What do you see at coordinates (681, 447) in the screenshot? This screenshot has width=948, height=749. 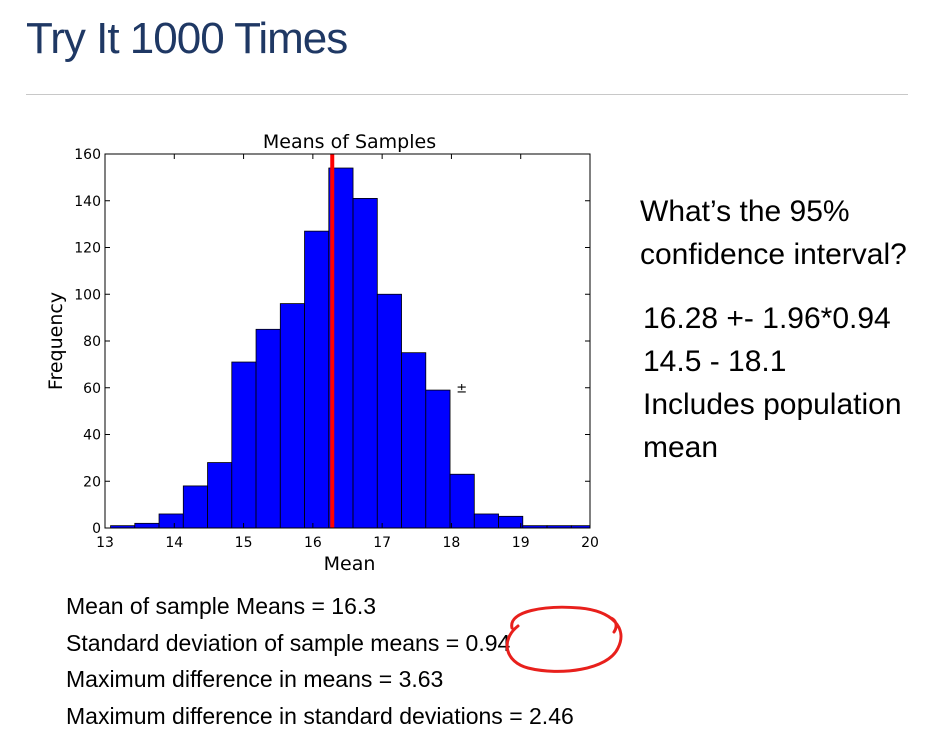 I see `answer-conclusion-line-2: mean` at bounding box center [681, 447].